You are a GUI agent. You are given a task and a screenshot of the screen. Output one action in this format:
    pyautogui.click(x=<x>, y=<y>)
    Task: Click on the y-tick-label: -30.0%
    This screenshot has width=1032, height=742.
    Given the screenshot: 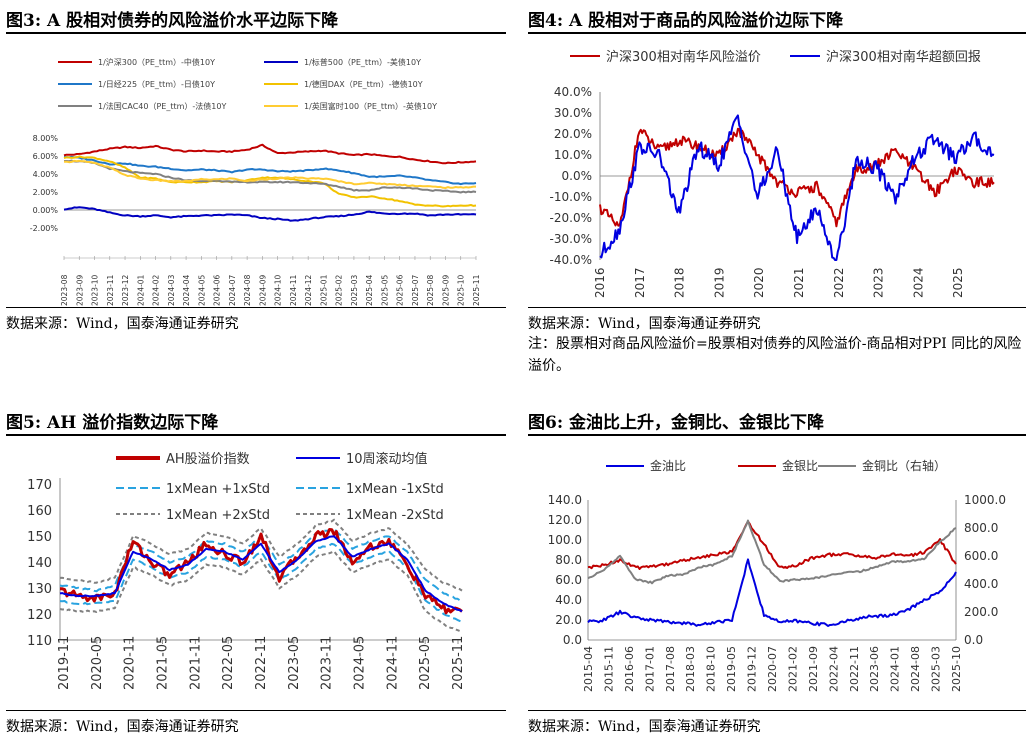 What is the action you would take?
    pyautogui.click(x=571, y=239)
    